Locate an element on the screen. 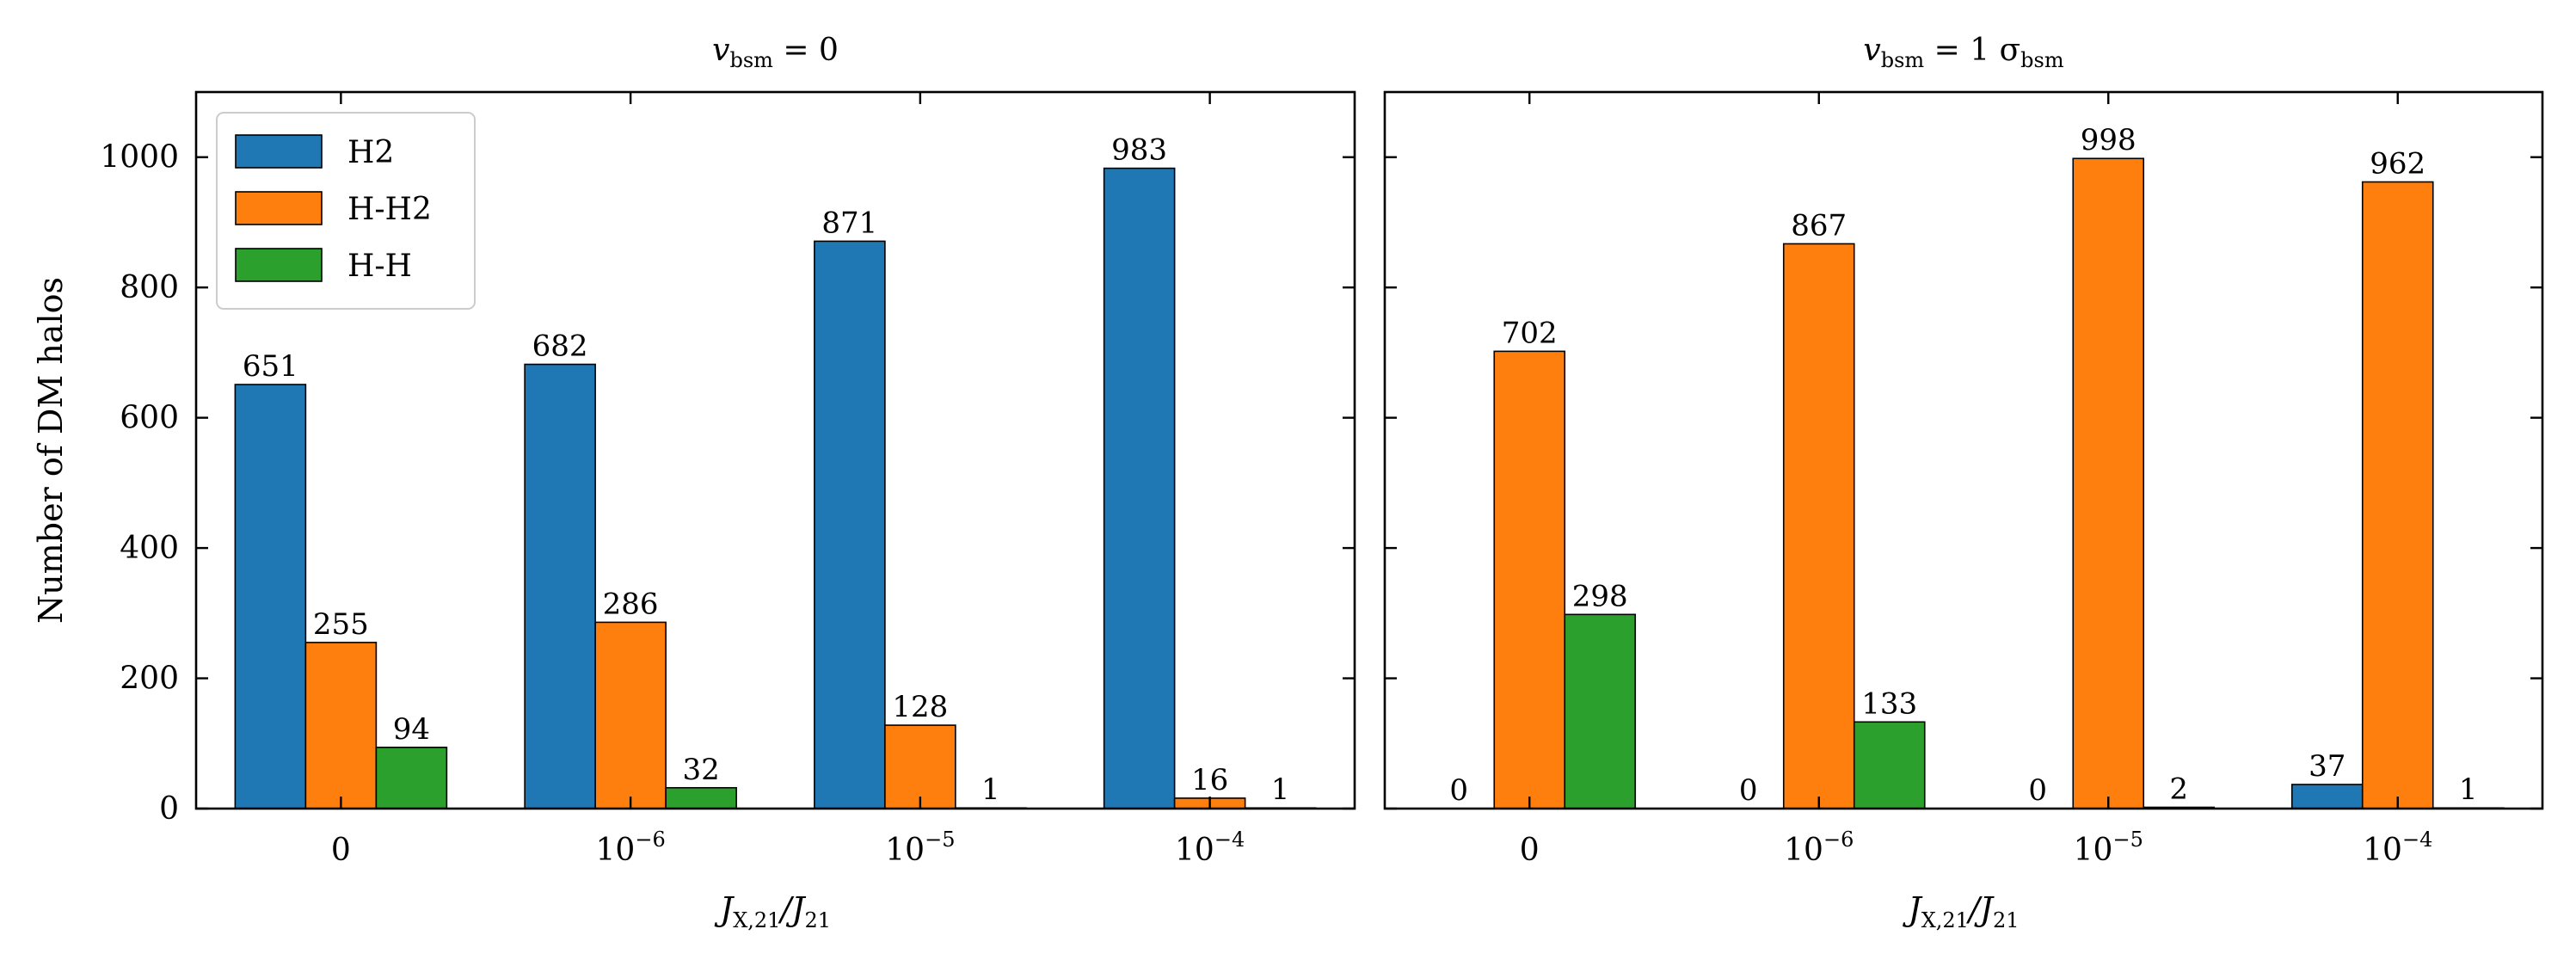 The width and height of the screenshot is (2576, 966). bar-value-label: 702 is located at coordinates (1530, 333).